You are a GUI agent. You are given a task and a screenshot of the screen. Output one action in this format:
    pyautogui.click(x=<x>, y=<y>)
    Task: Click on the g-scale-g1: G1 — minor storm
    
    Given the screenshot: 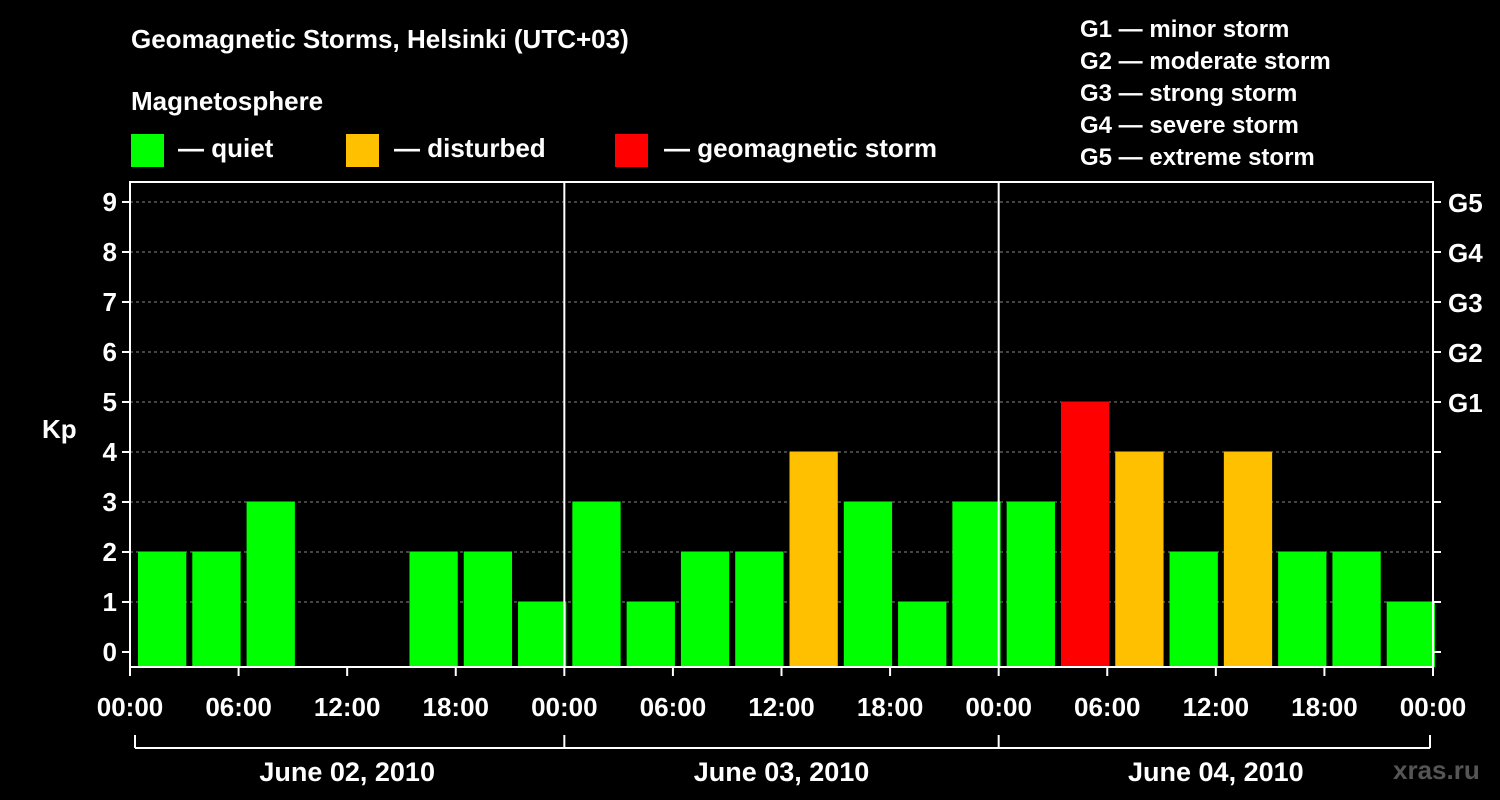 What is the action you would take?
    pyautogui.click(x=1185, y=29)
    